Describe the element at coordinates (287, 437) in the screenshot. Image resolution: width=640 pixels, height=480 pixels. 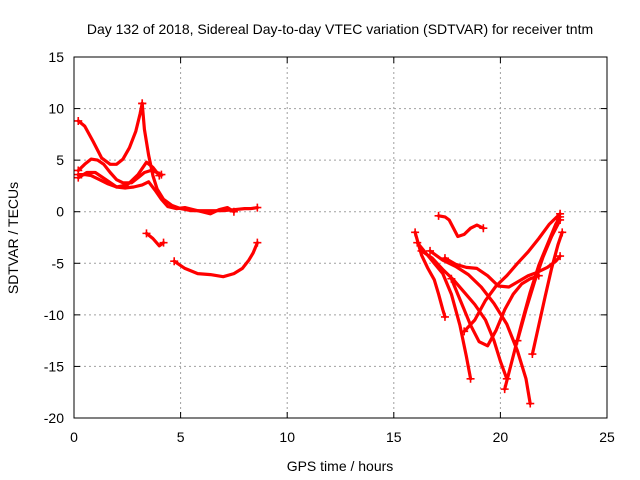
I see `x-tick-label: 10` at that location.